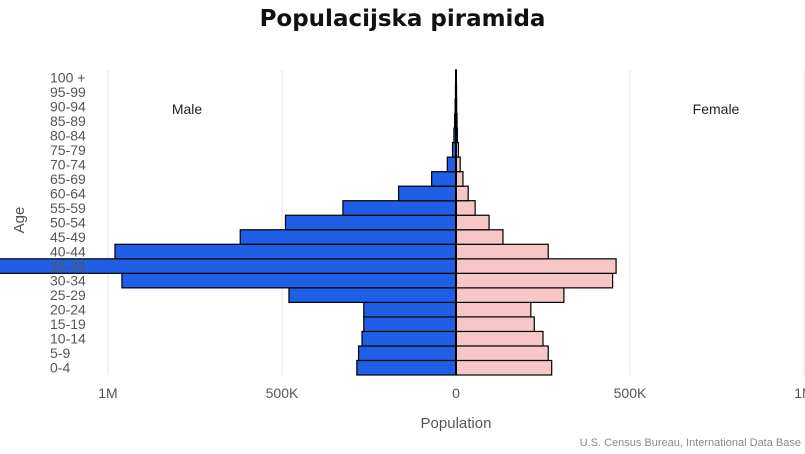 Image resolution: width=805 pixels, height=454 pixels. I want to click on y-tick-label: 55-59, so click(68, 208).